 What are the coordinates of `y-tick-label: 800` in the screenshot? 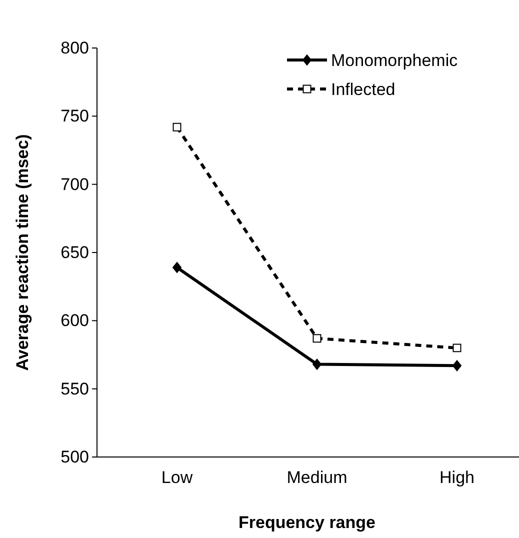 It's located at (74, 48).